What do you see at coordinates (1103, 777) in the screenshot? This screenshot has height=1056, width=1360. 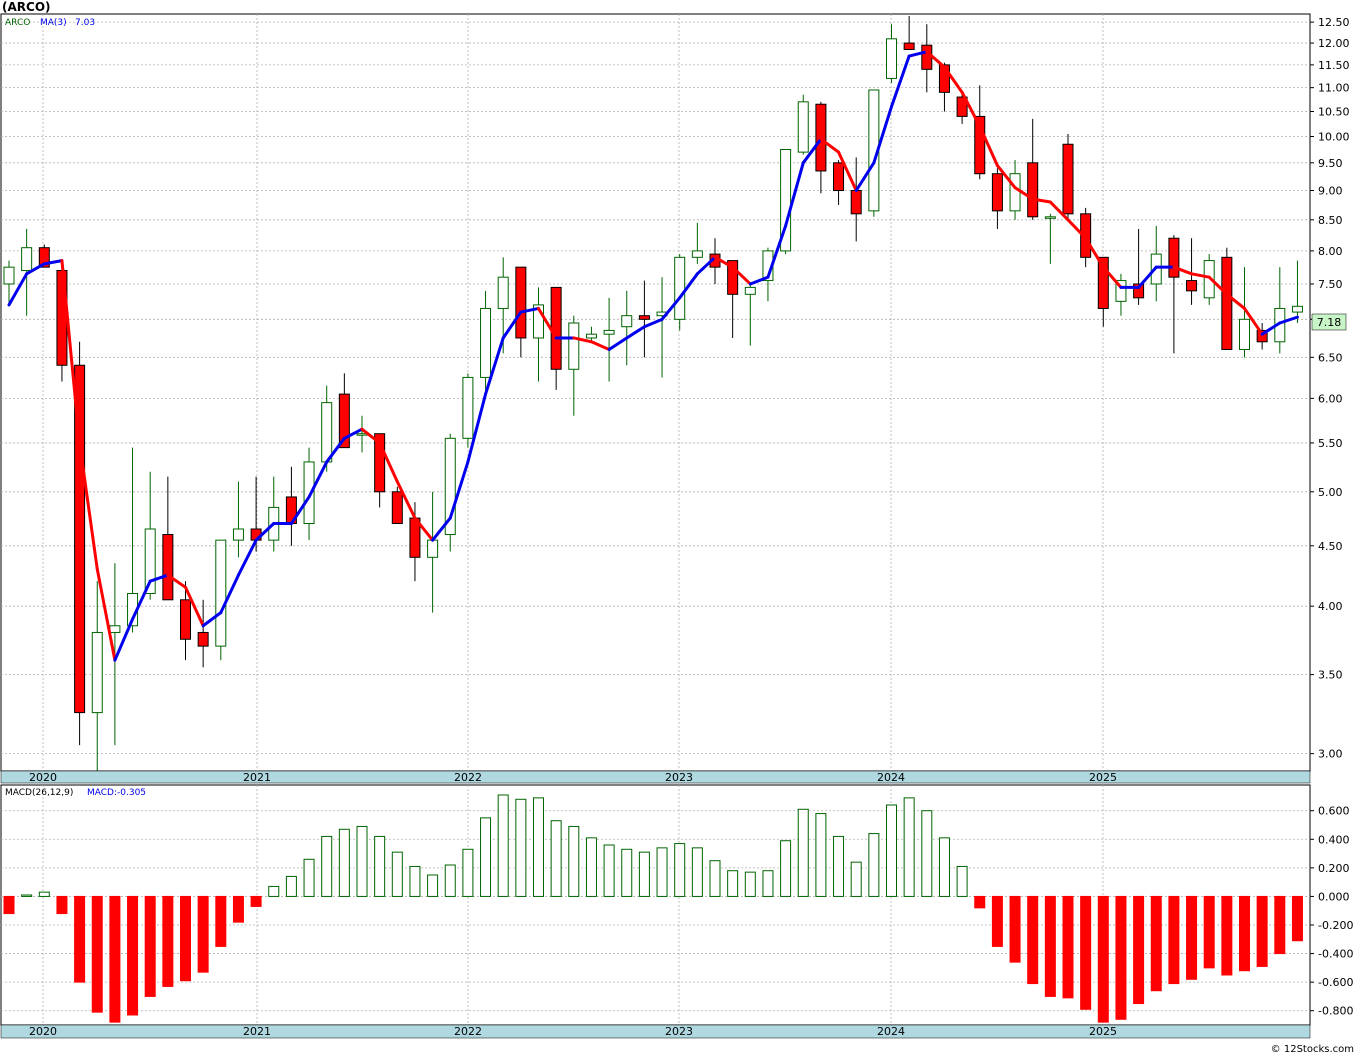 I see `price-year-label: 2025` at bounding box center [1103, 777].